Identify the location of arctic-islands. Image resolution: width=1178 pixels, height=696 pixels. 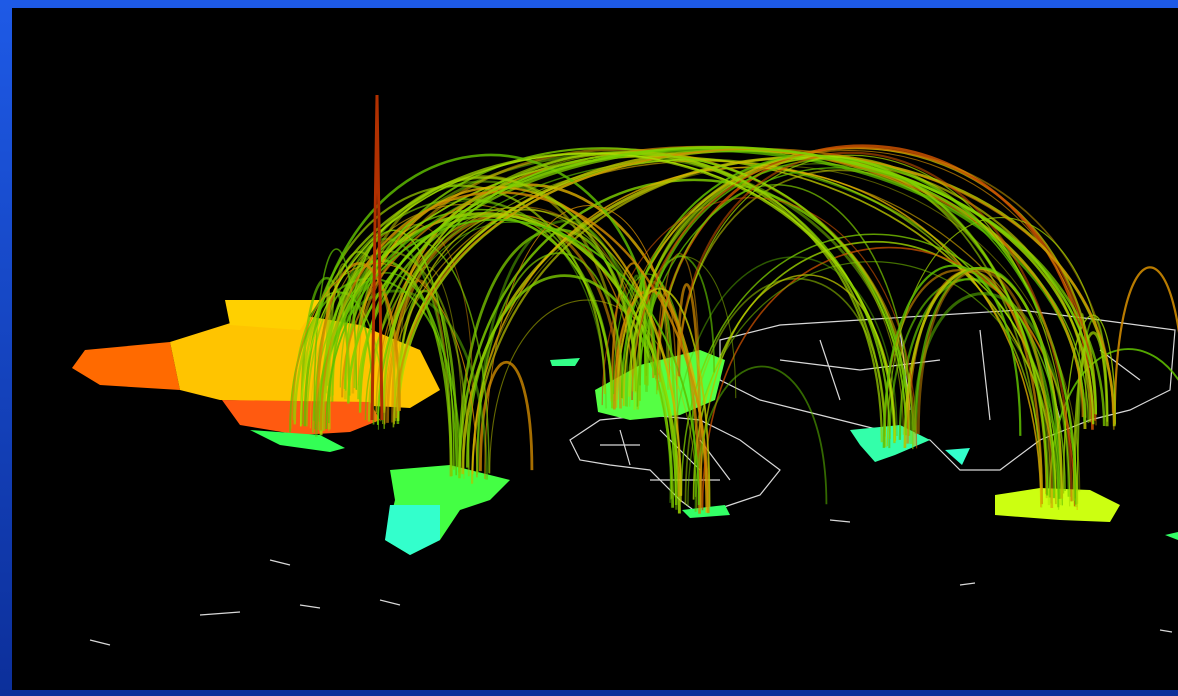
(272, 315).